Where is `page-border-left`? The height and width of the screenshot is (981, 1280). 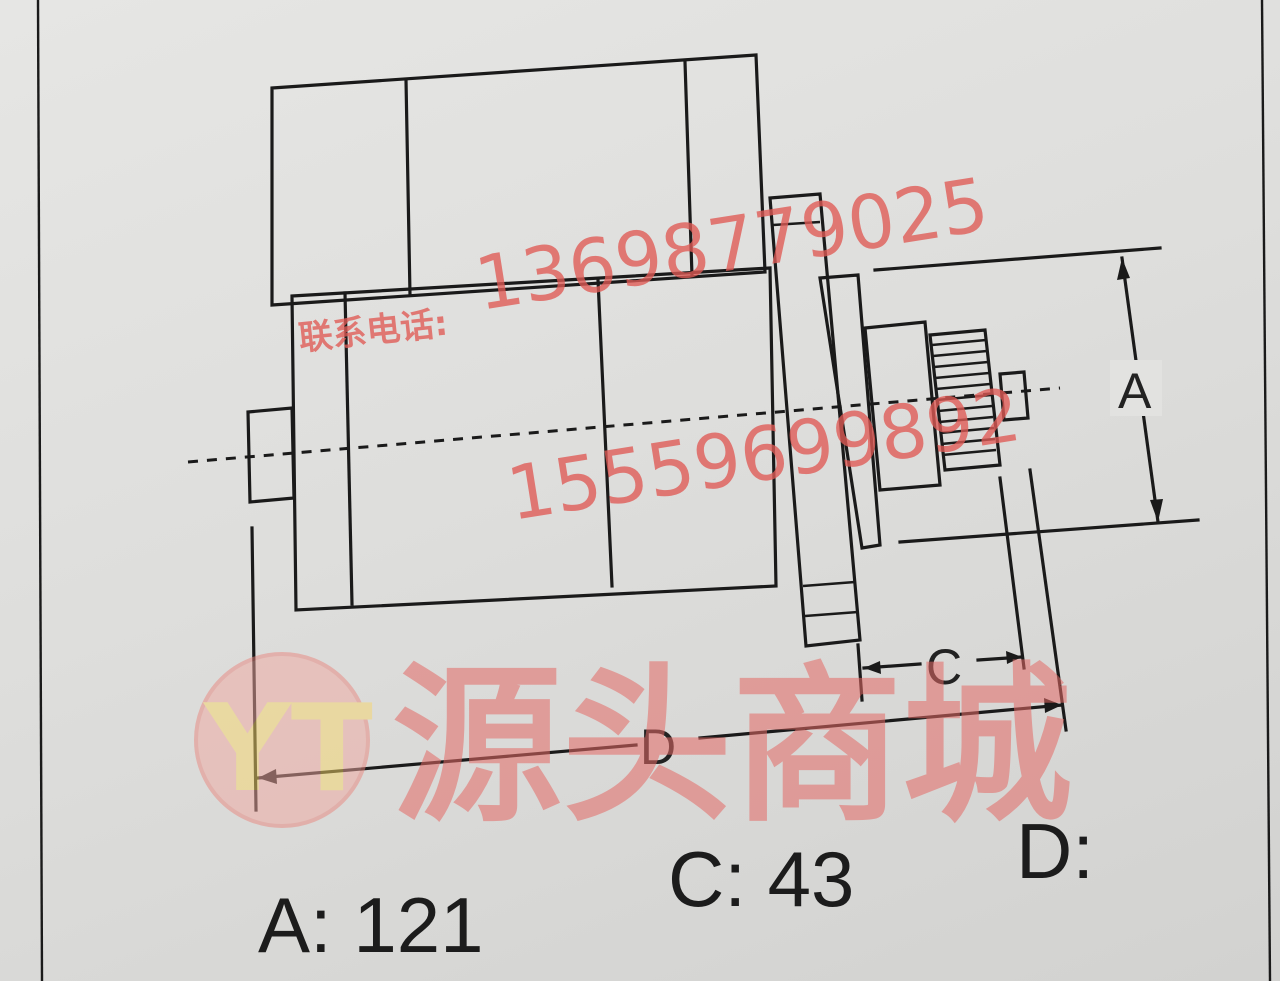
page-border-left is located at coordinates (40, 490).